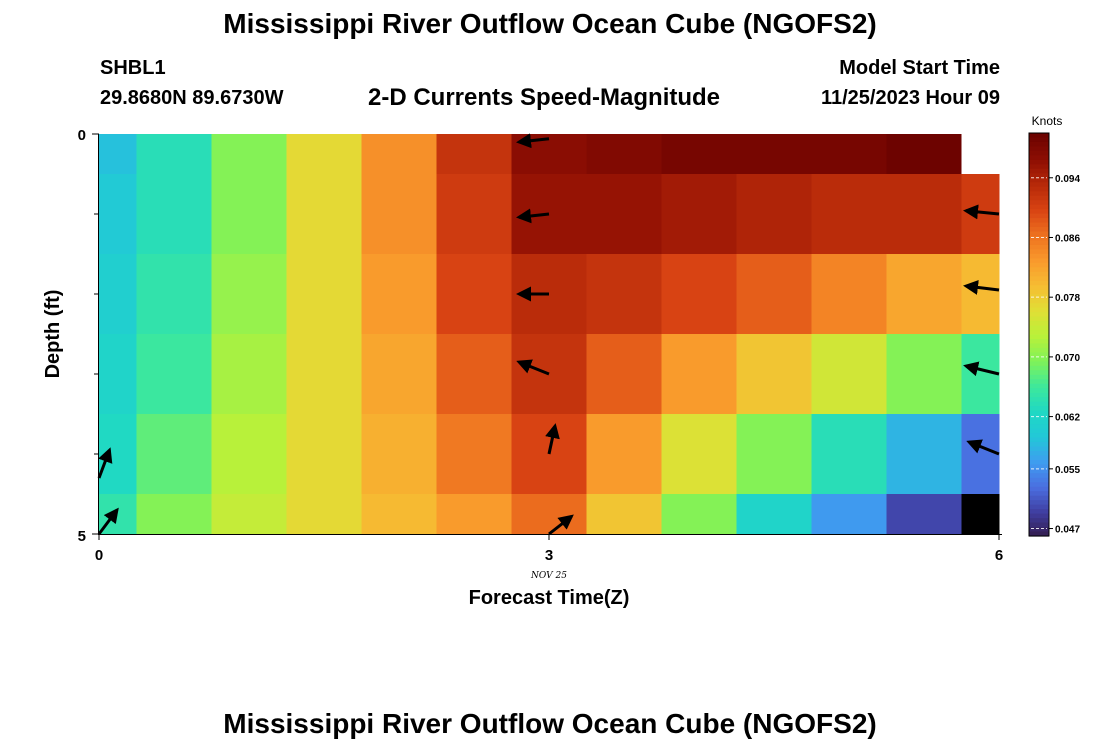 This screenshot has width=1100, height=750. Describe the element at coordinates (82, 536) in the screenshot. I see `y-tick-5: 5` at that location.